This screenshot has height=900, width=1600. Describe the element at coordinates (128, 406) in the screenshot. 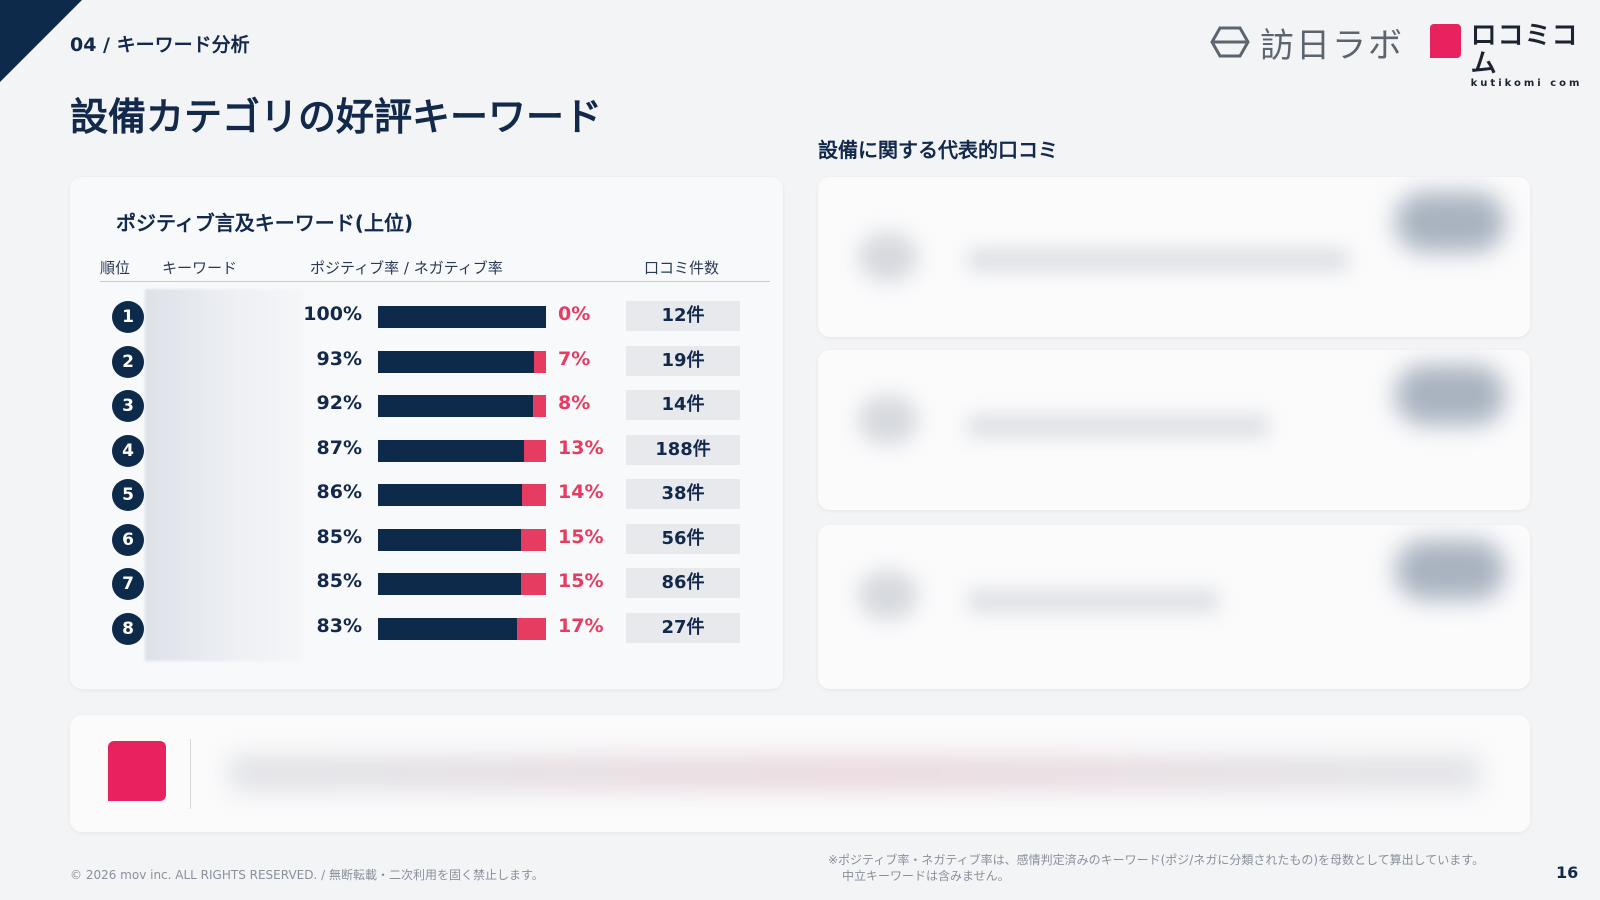

I see `rank-badge: 3` at that location.